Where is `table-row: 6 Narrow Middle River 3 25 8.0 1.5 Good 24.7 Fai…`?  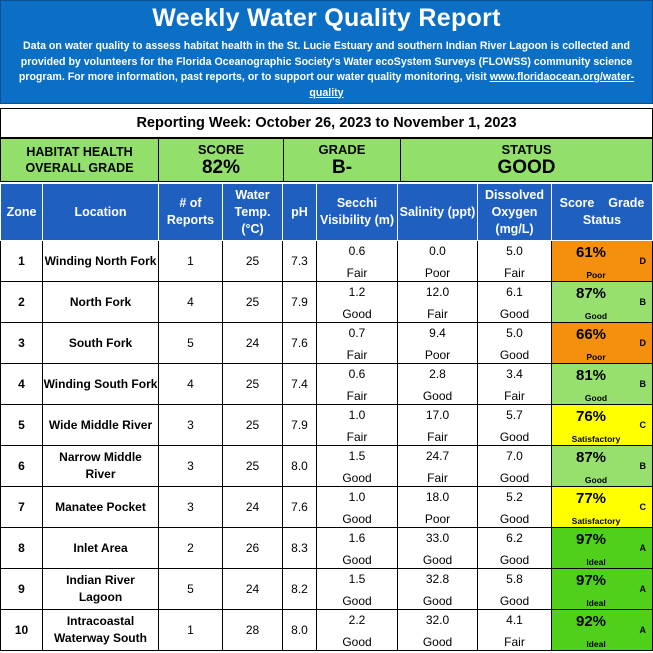
table-row: 6 Narrow Middle River 3 25 8.0 1.5 Good 24.7 Fai… is located at coordinates (326, 466).